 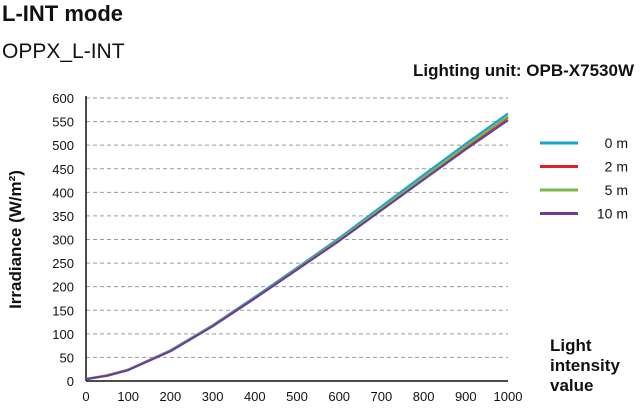 What do you see at coordinates (67, 357) in the screenshot?
I see `y-tick-label: 50` at bounding box center [67, 357].